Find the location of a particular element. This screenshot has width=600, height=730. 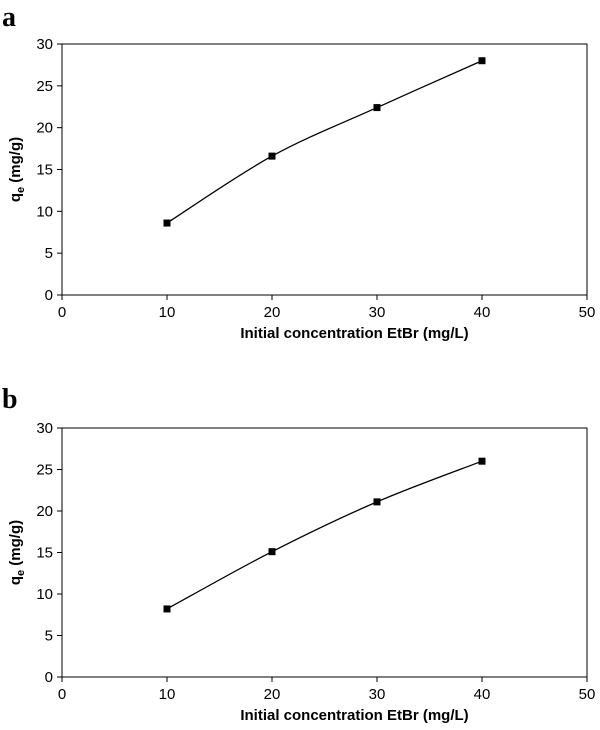

series-line-a is located at coordinates (324, 142).